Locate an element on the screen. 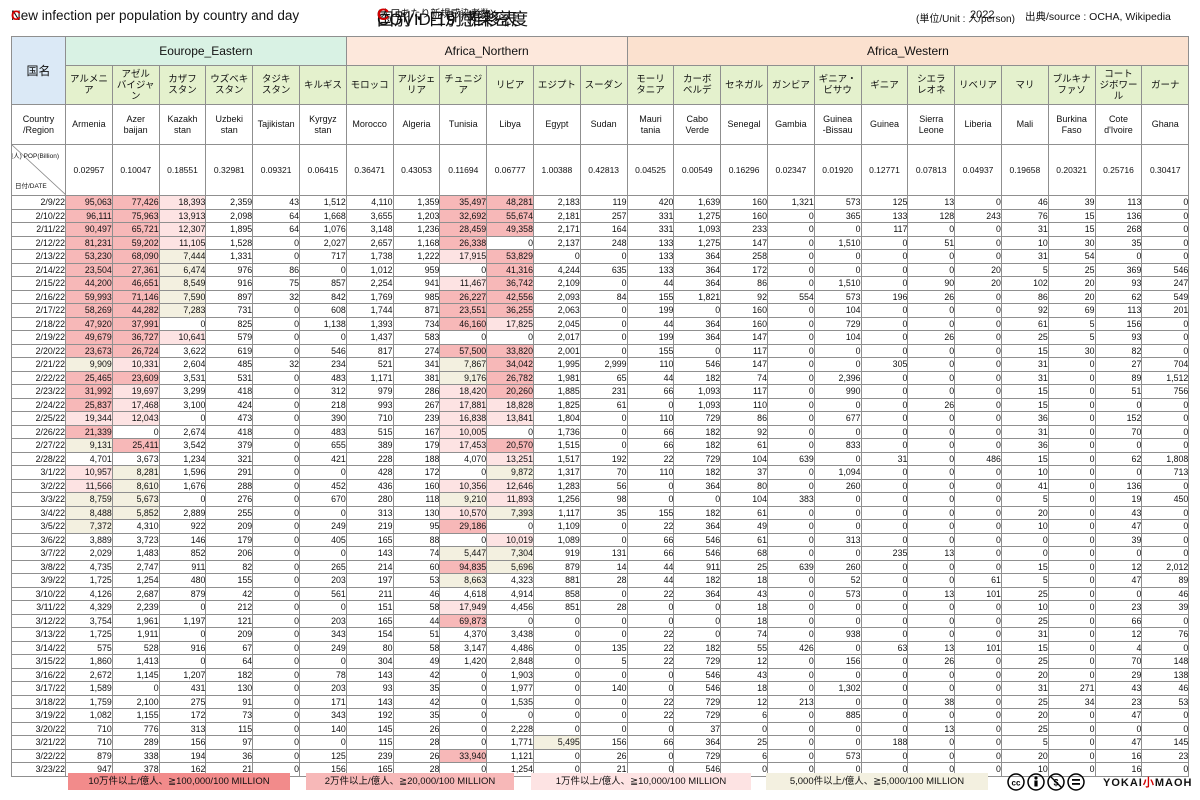 The width and height of the screenshot is (1200, 800). value-cell: 1,138 is located at coordinates (322, 323).